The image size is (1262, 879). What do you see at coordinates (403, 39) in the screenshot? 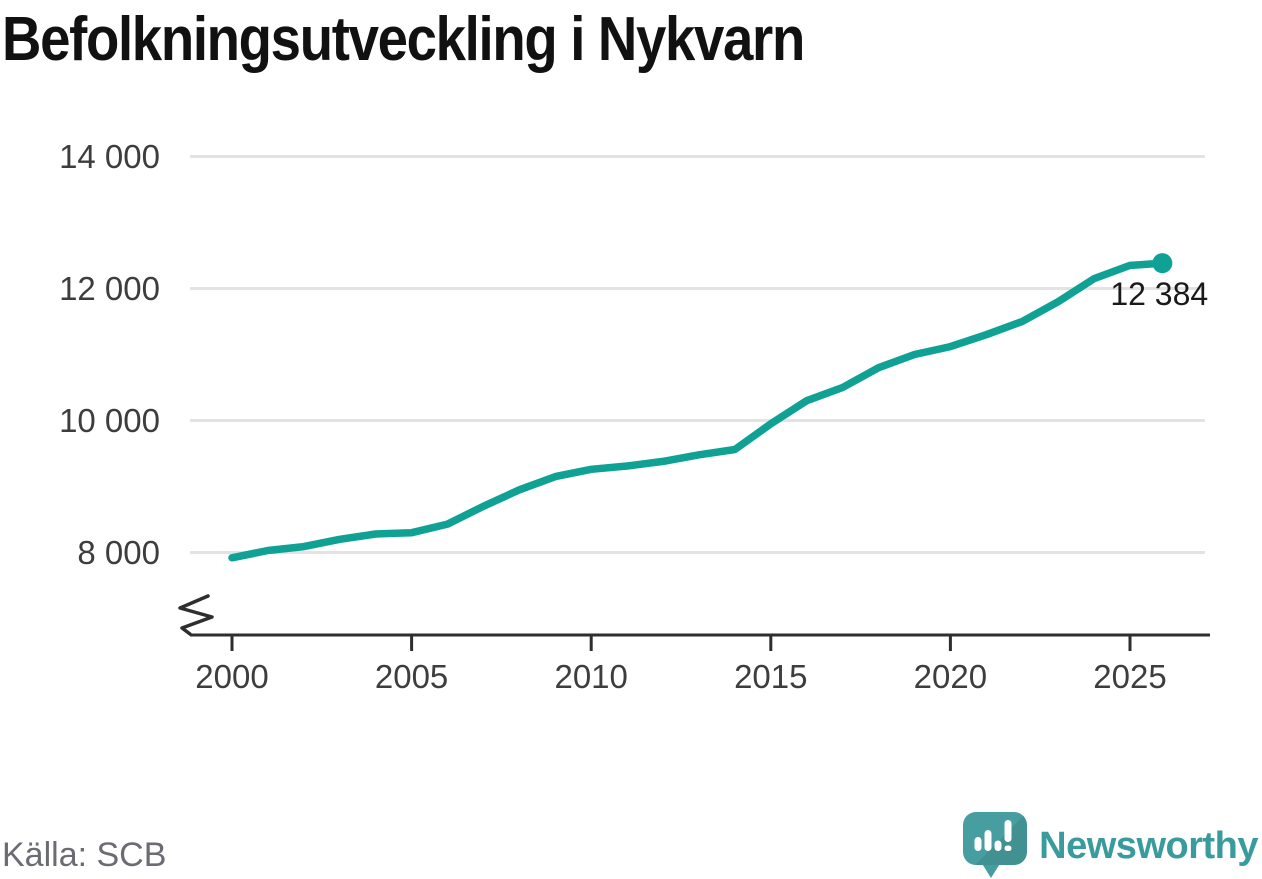
I see `chart-title: Befolkningsutveckling i Nykvarn` at bounding box center [403, 39].